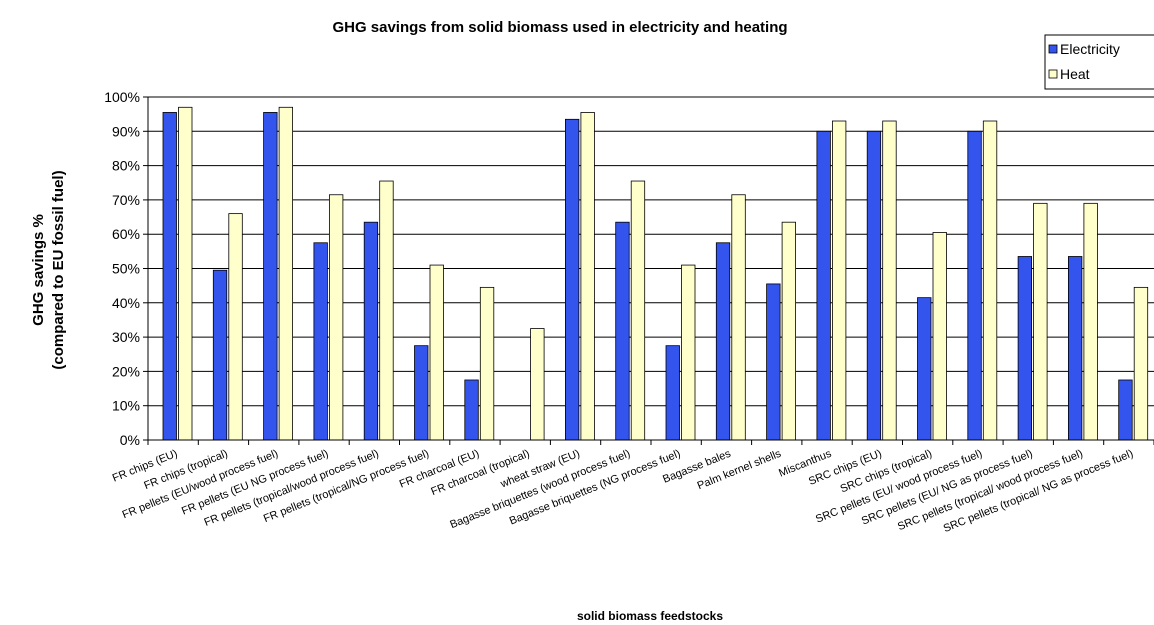 The height and width of the screenshot is (625, 1154). What do you see at coordinates (1075, 74) in the screenshot?
I see `legend-label-heat: Heat` at bounding box center [1075, 74].